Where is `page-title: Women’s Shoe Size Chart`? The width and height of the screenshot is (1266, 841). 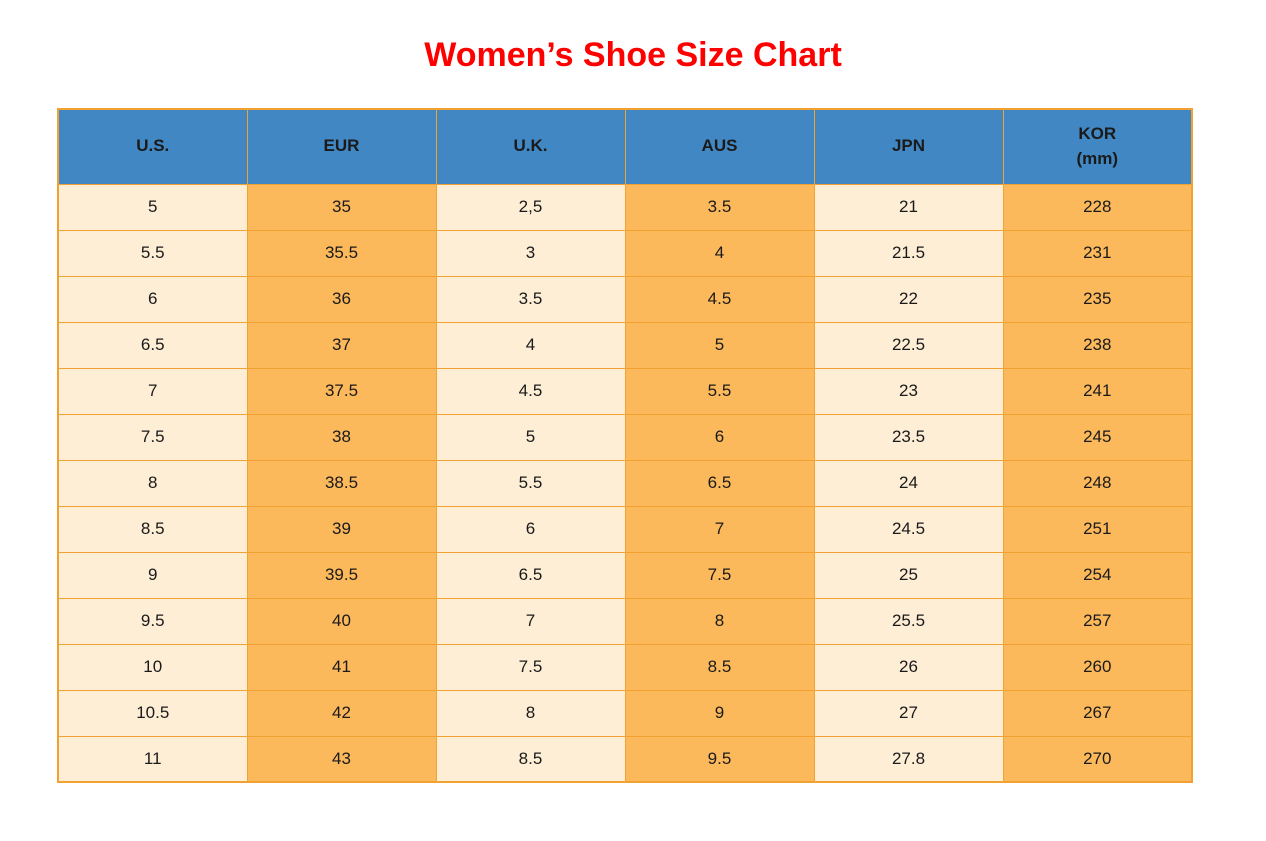 page-title: Women’s Shoe Size Chart is located at coordinates (633, 55).